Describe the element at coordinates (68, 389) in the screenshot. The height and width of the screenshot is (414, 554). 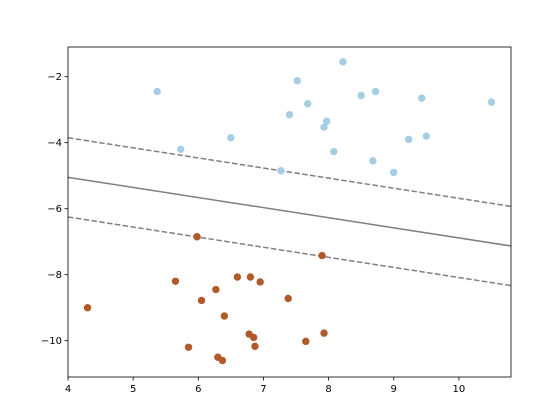
I see `x-tick-label: 4` at that location.